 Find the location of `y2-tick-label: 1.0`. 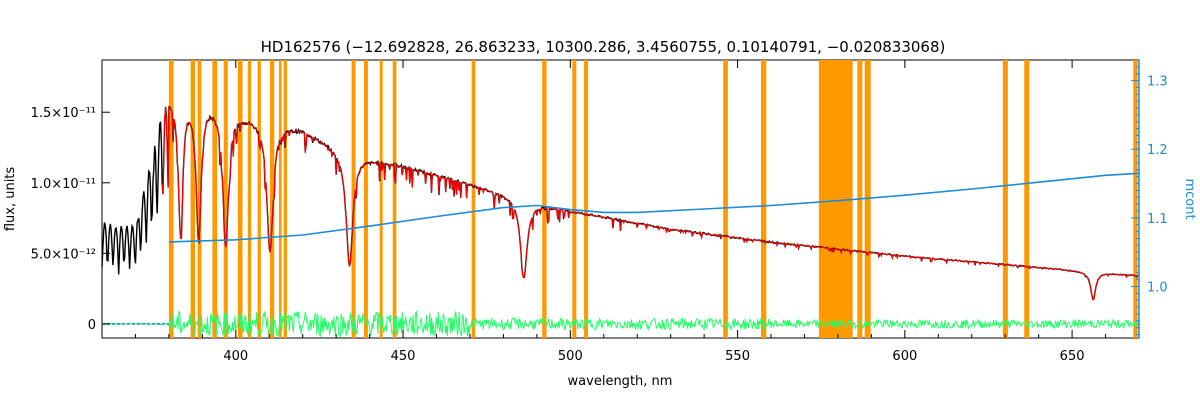

y2-tick-label: 1.0 is located at coordinates (1157, 288).